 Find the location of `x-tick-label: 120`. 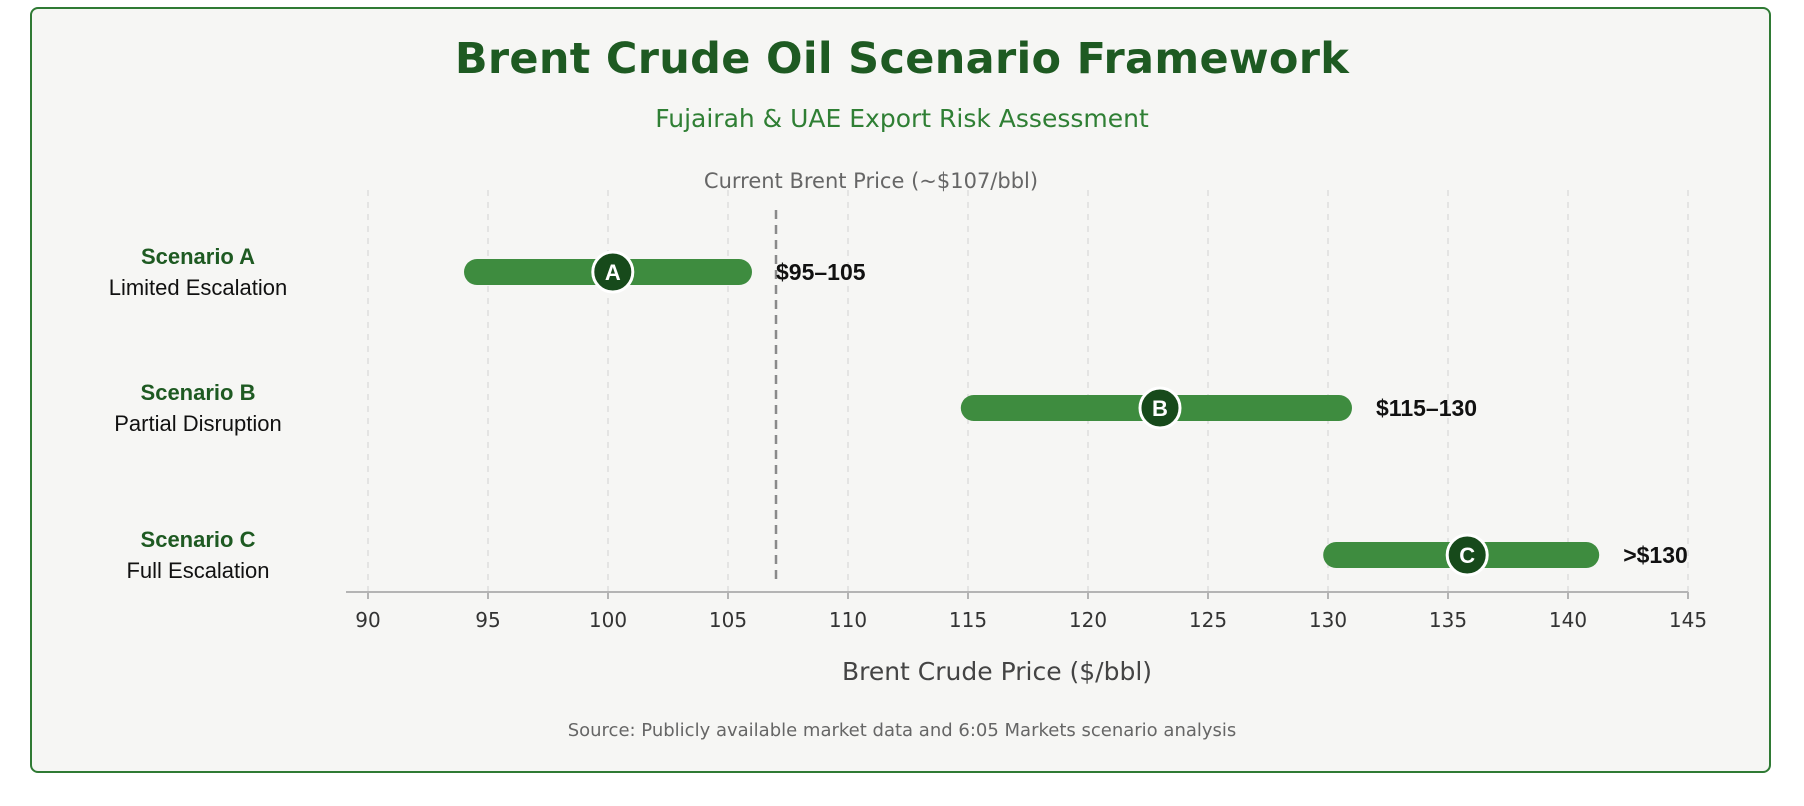

x-tick-label: 120 is located at coordinates (1088, 620).